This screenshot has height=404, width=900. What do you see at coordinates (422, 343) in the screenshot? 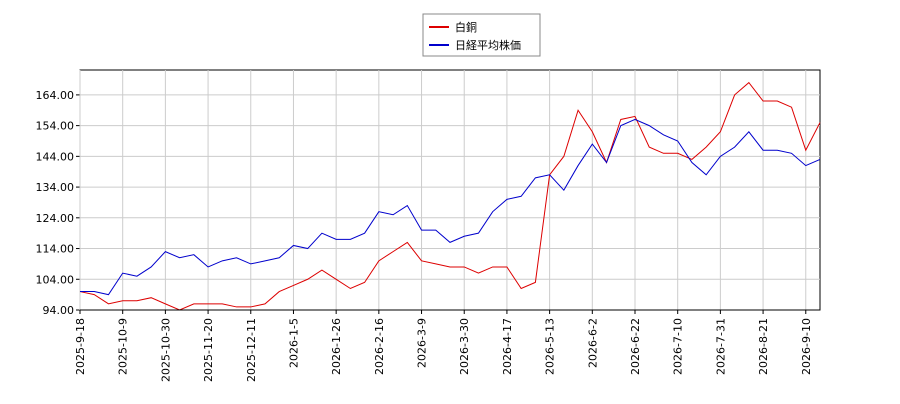
I see `x-tick-label: 2026-3-9` at bounding box center [422, 343].